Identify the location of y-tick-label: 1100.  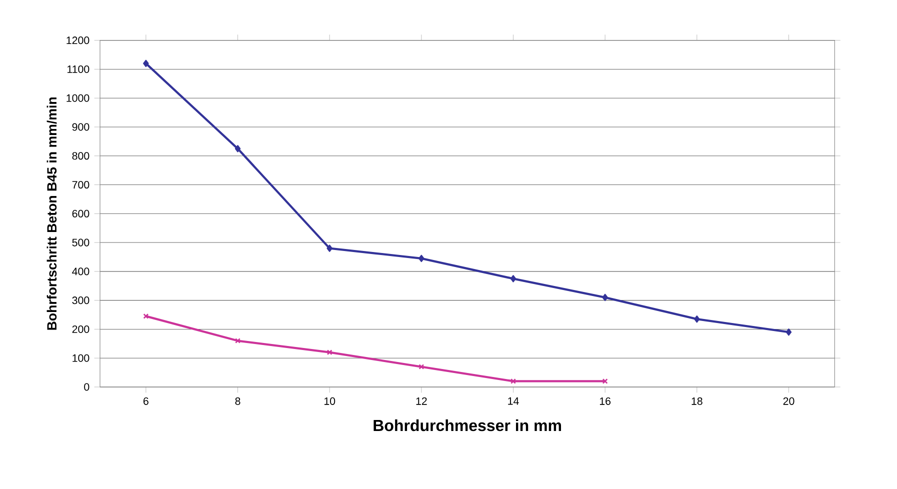
(78, 69).